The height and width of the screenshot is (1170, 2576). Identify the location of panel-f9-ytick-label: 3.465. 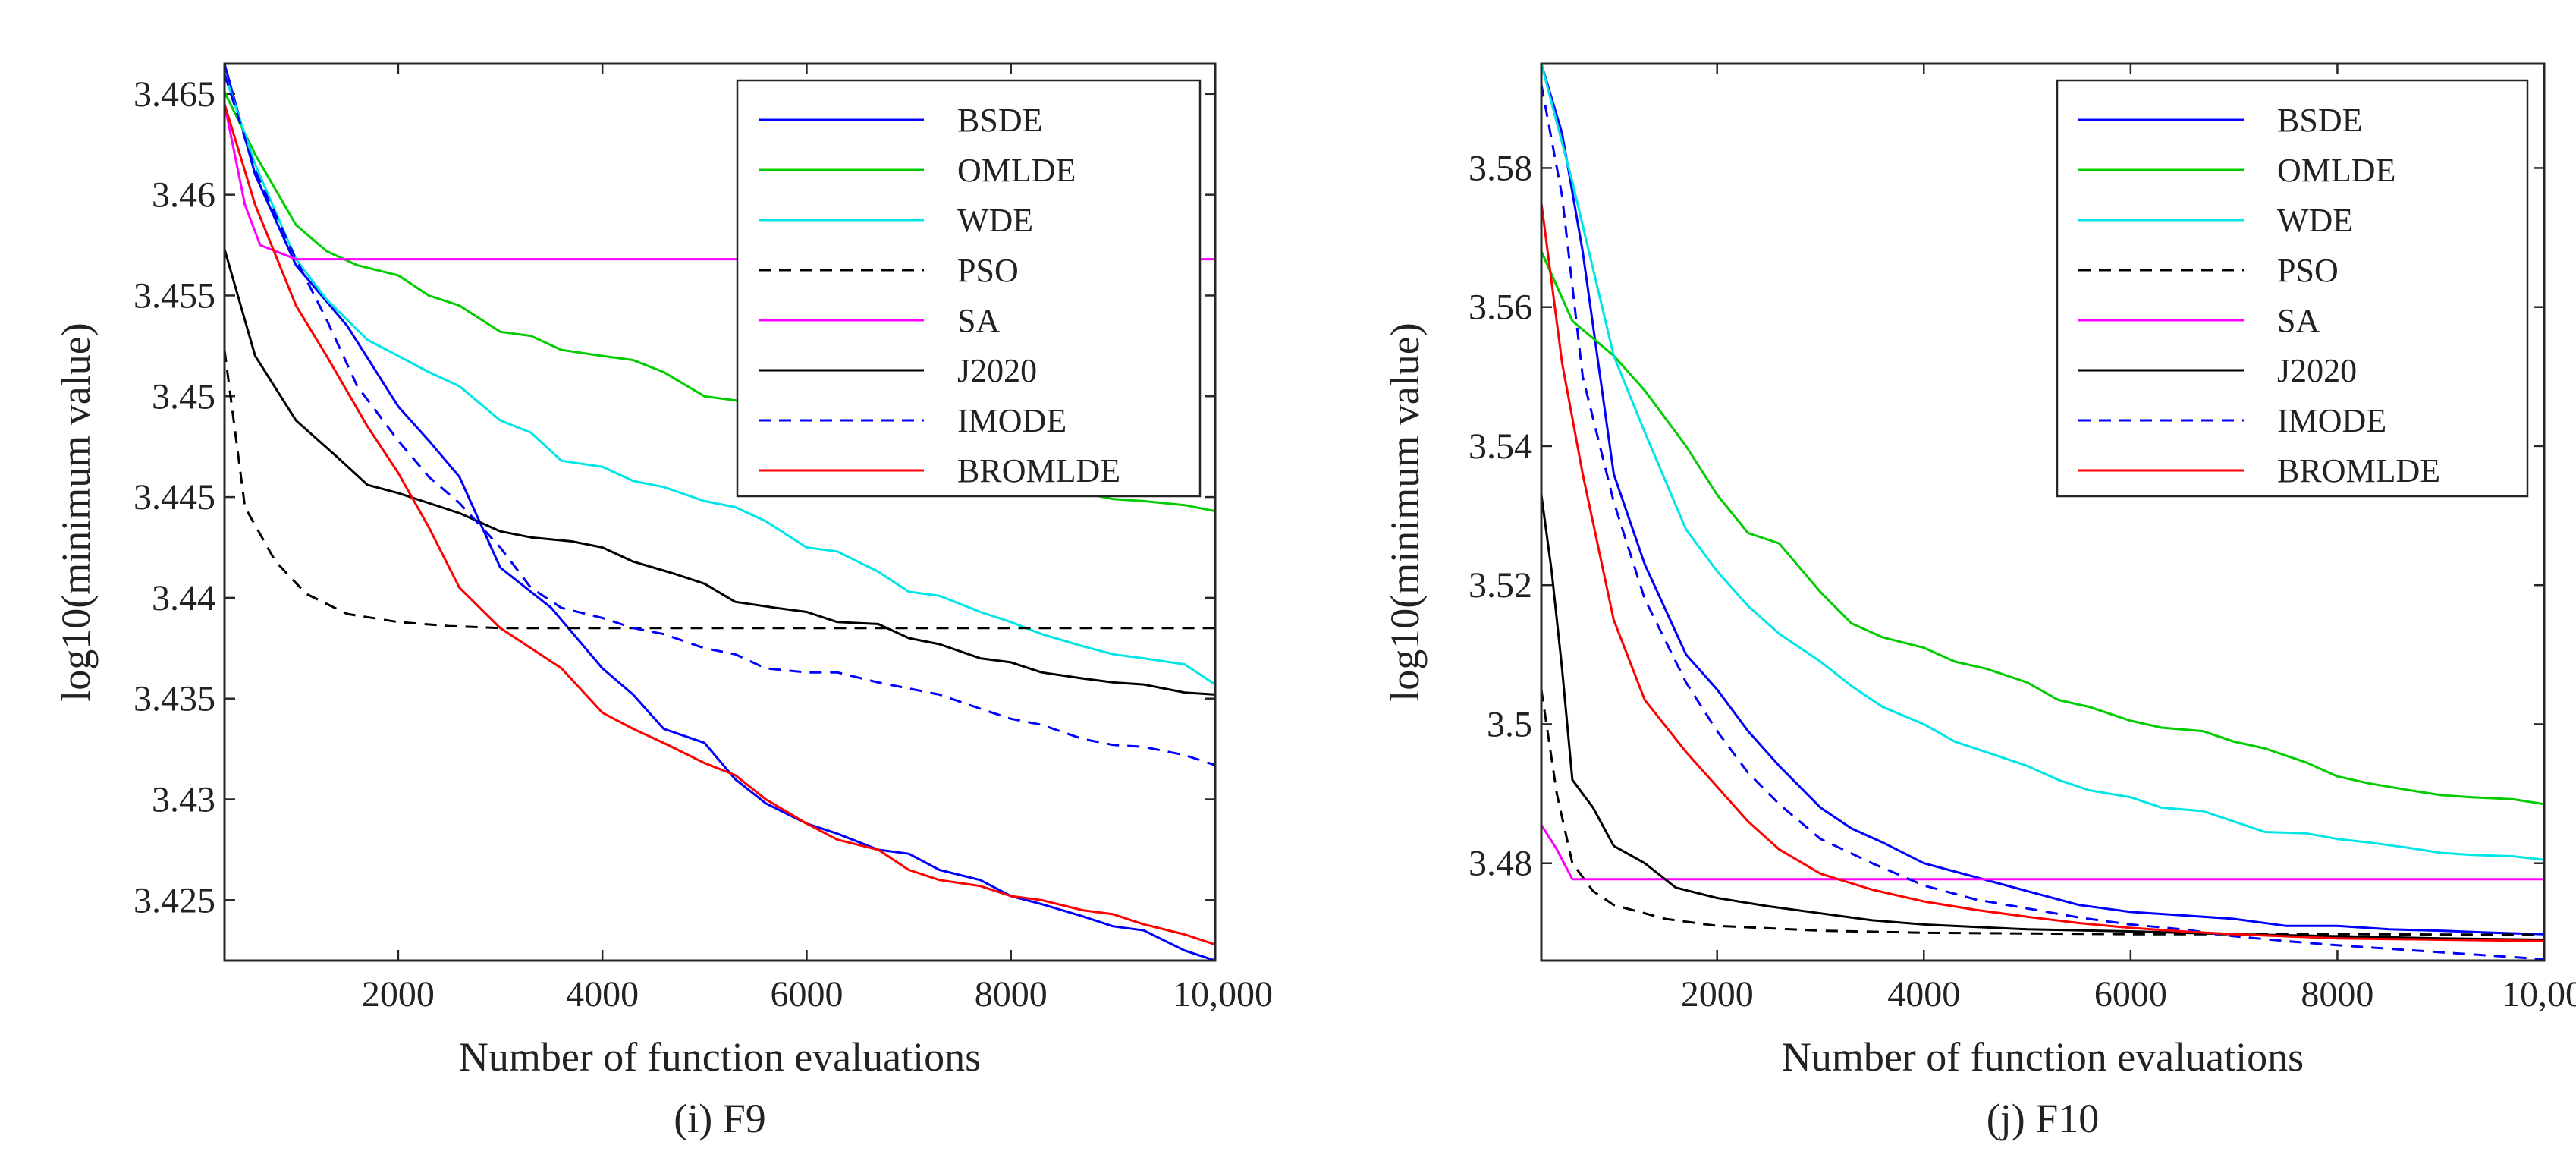
(174, 94).